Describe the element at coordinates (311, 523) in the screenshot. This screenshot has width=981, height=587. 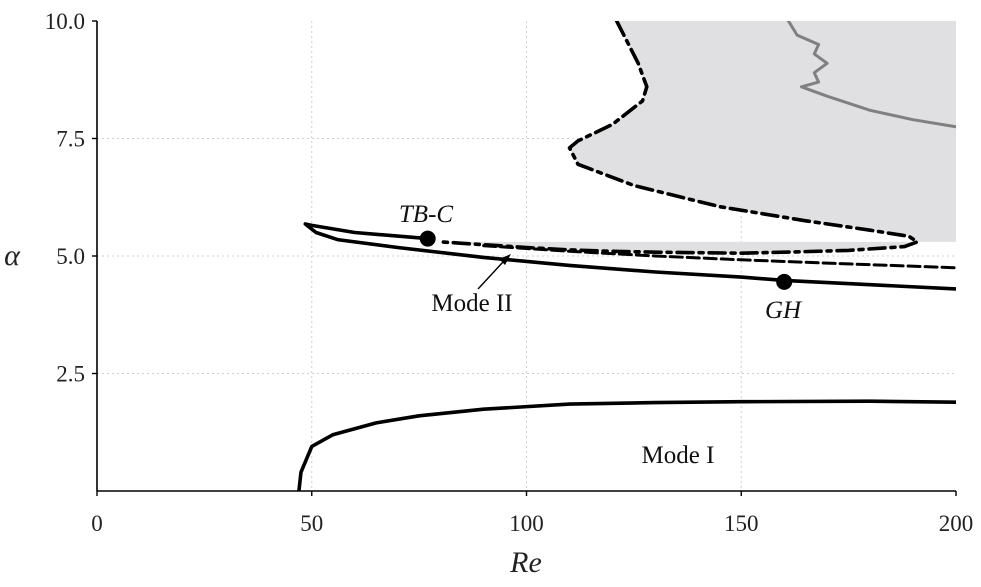
I see `x-tick-label: 50` at that location.